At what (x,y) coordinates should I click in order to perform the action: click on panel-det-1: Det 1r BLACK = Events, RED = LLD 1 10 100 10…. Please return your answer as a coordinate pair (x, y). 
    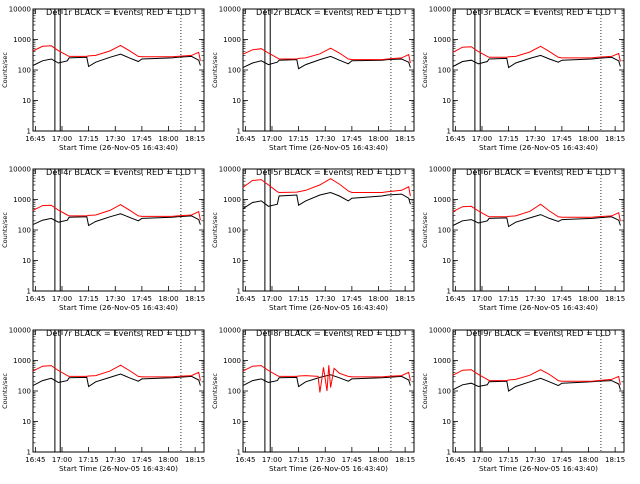
    Looking at the image, I should click on (103, 79).